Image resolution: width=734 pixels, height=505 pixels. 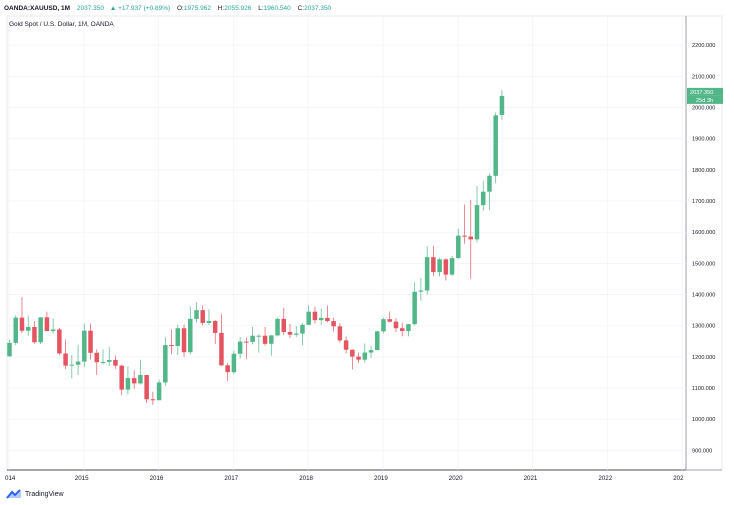 I want to click on countdown-tag, so click(x=705, y=99).